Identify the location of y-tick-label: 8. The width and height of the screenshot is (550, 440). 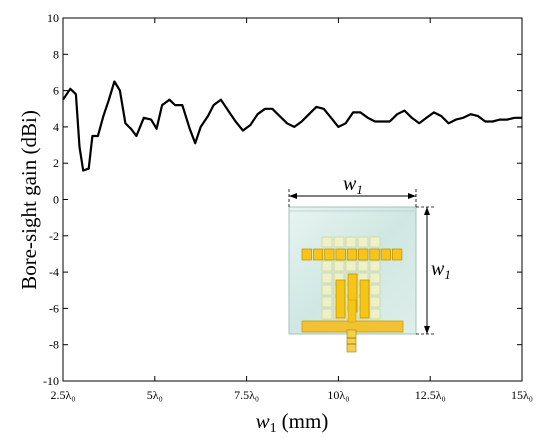
(56, 54).